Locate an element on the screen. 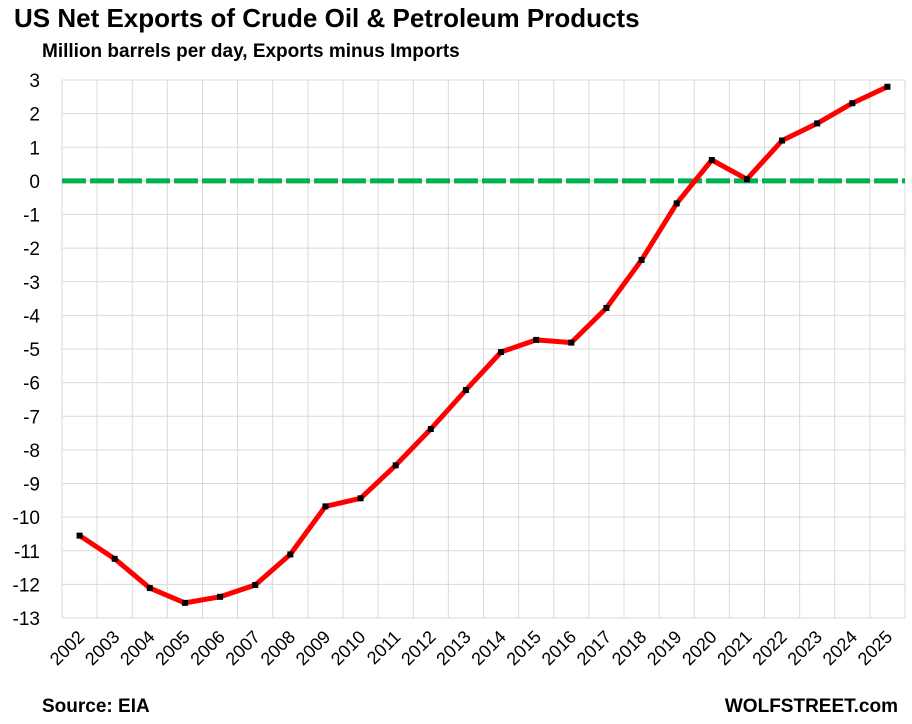 The width and height of the screenshot is (912, 724). x-tick-label: 2014 is located at coordinates (488, 648).